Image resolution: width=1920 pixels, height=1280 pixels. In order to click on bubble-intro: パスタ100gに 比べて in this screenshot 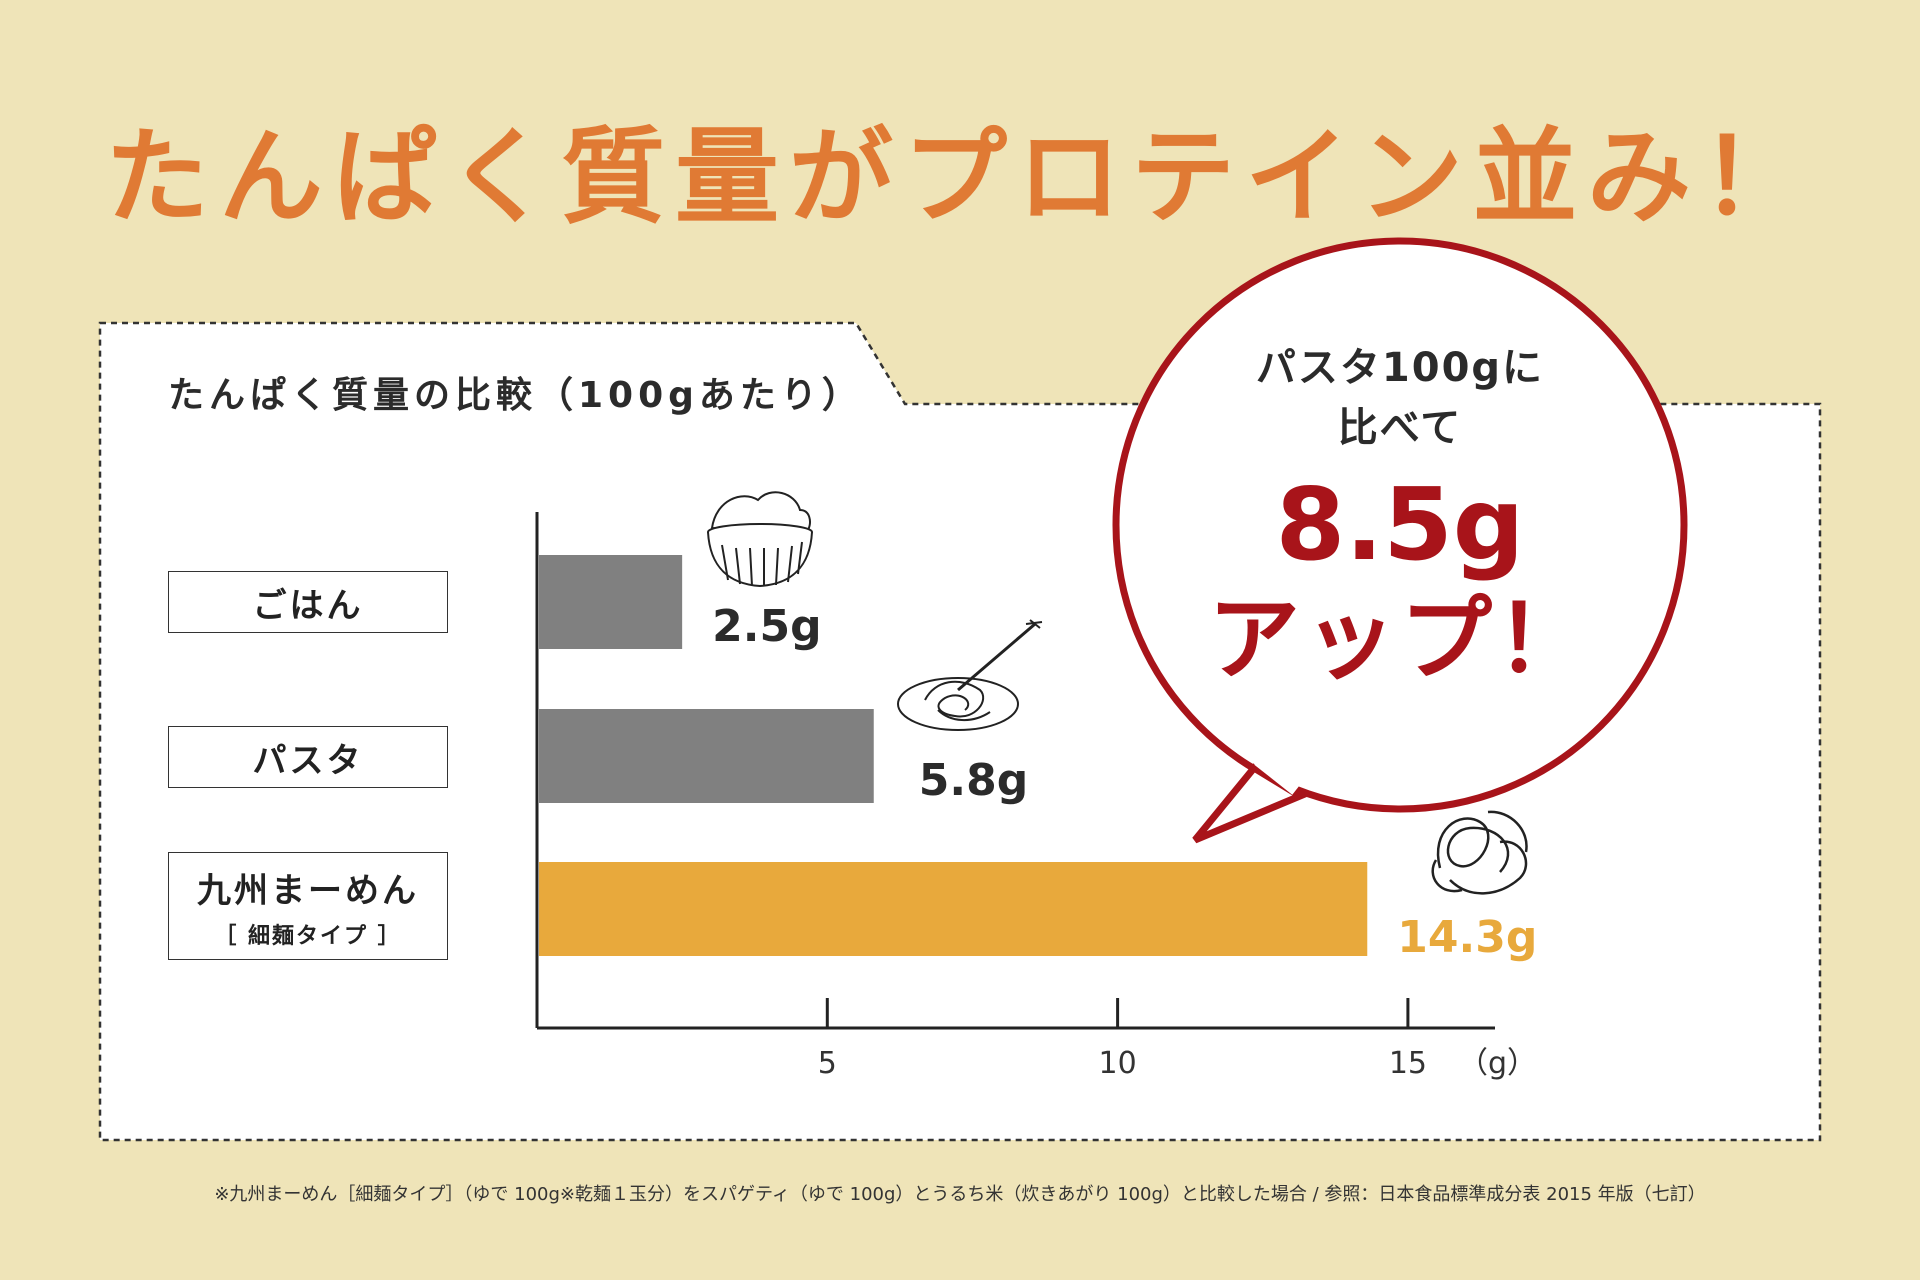, I will do `click(1400, 398)`.